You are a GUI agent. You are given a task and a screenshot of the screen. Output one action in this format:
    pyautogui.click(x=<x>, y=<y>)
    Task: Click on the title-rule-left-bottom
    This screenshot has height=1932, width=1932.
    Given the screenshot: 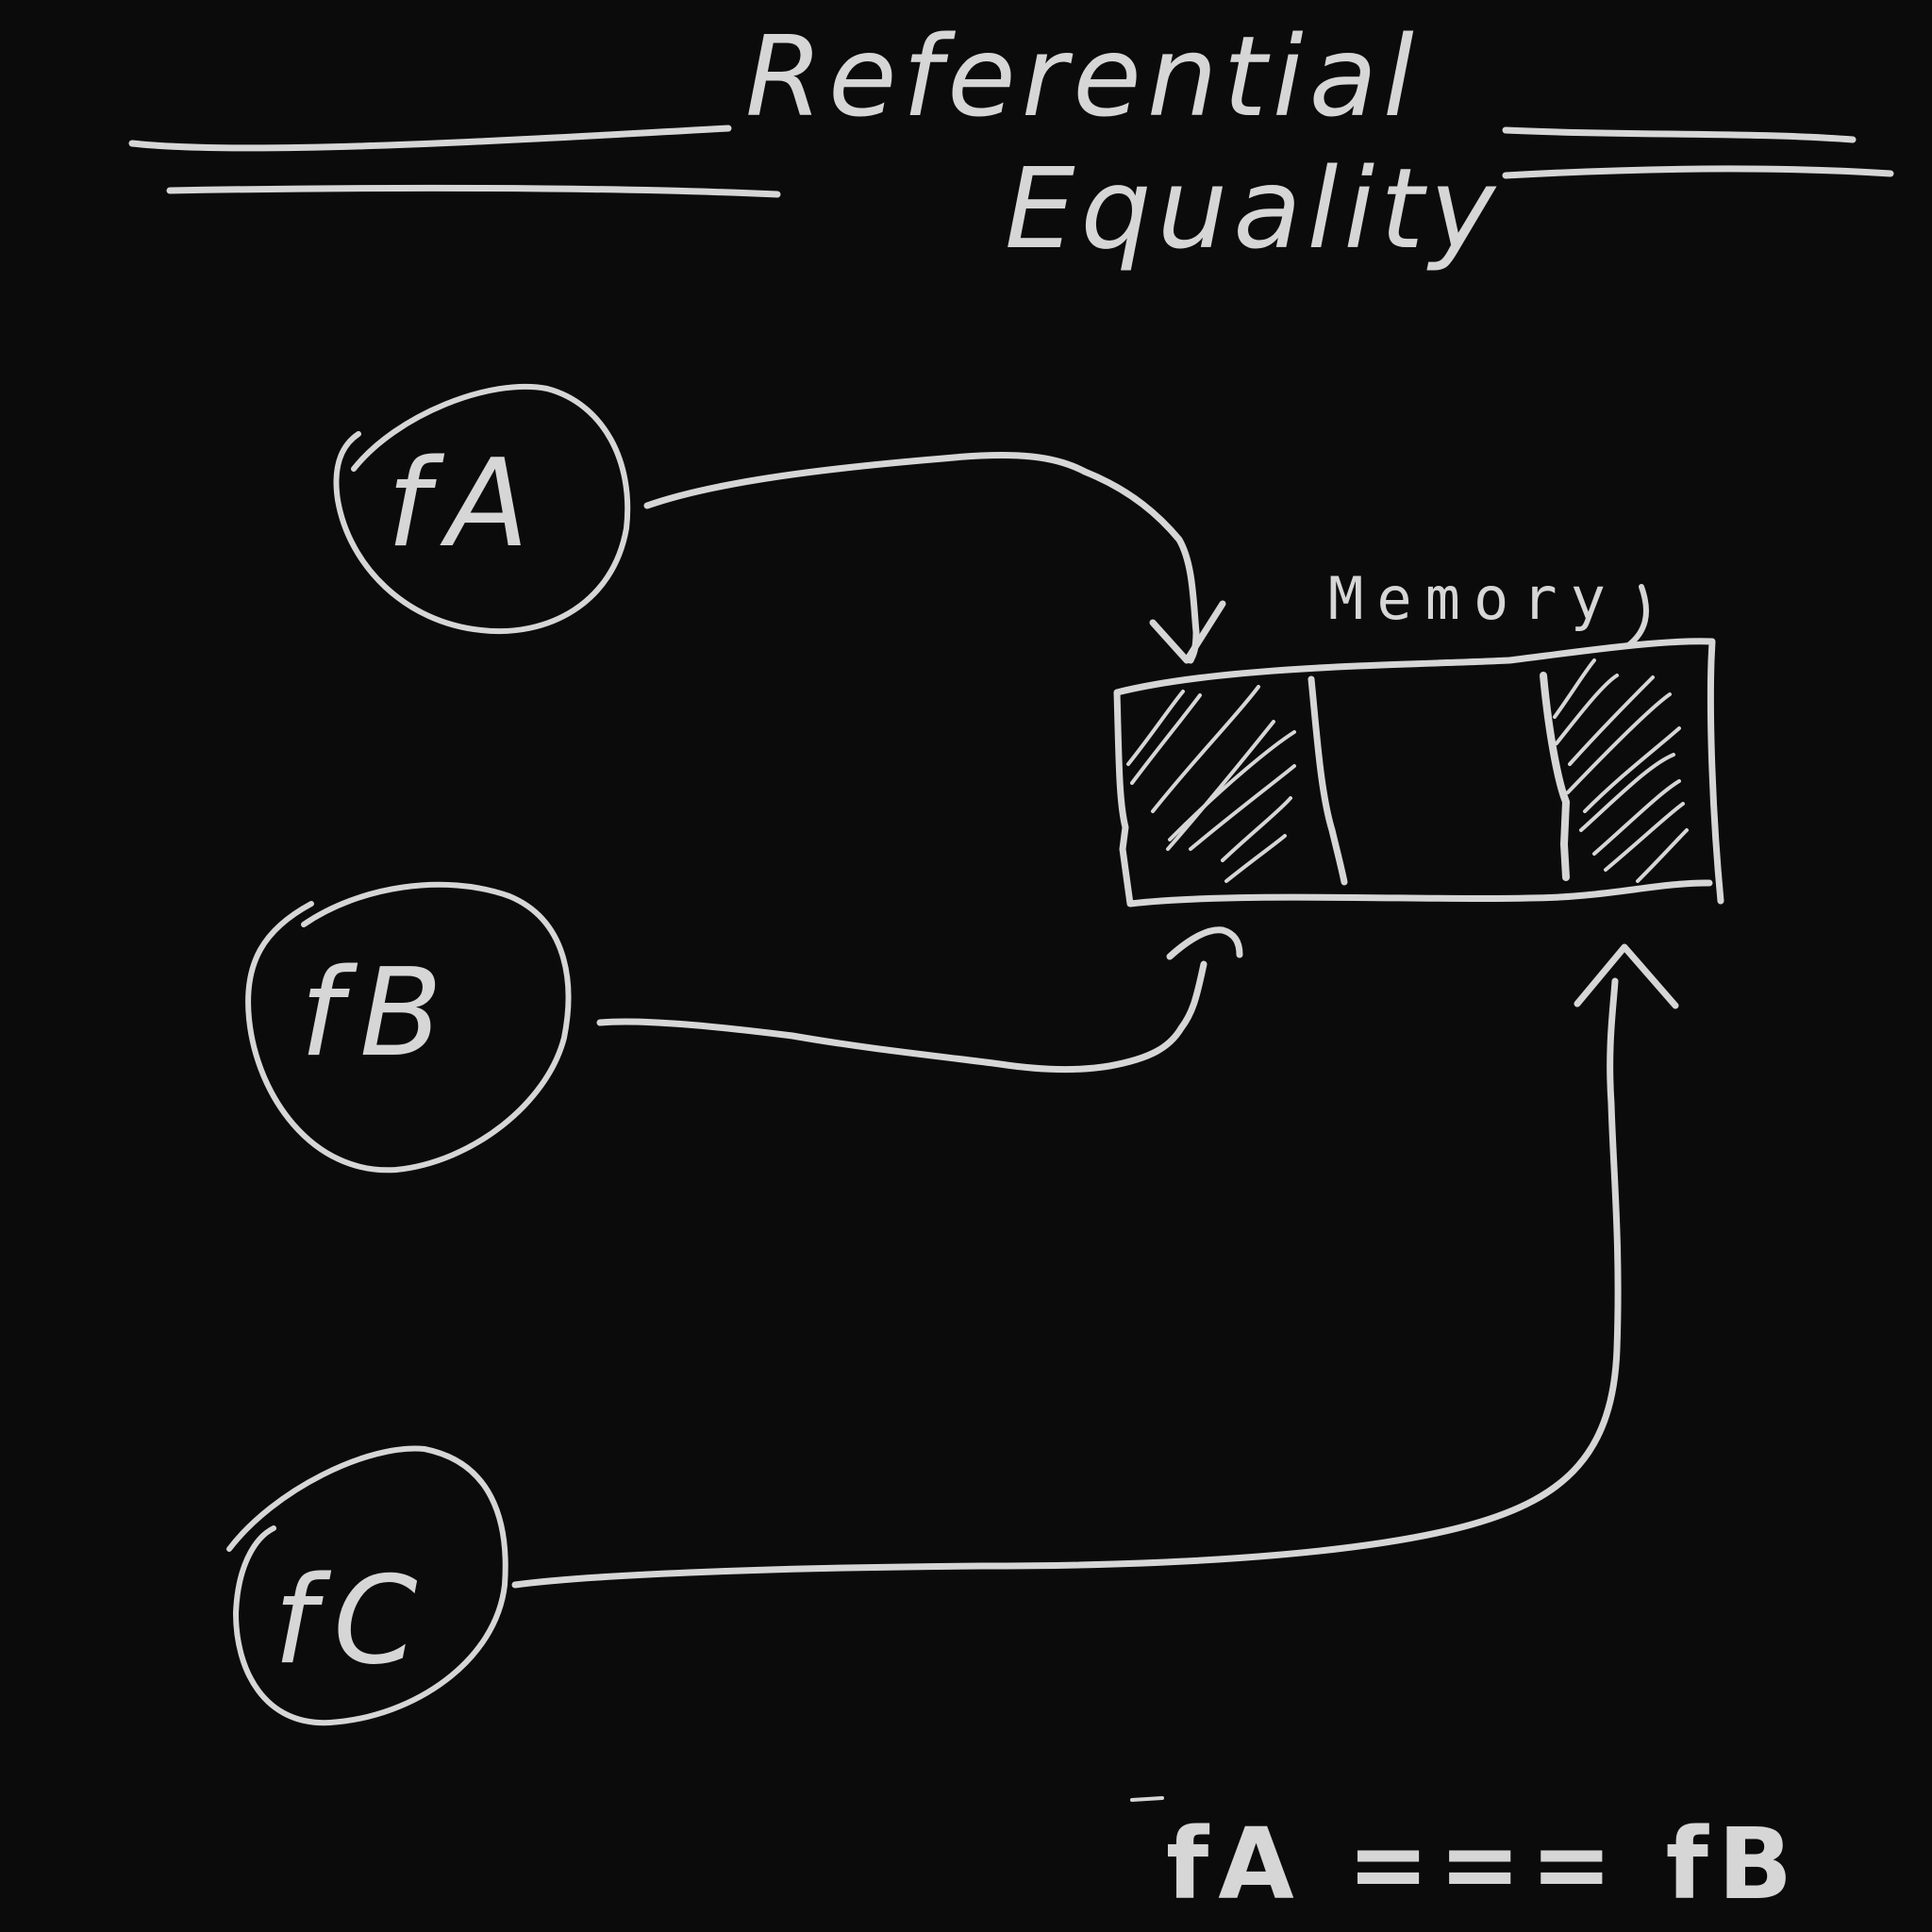 What is the action you would take?
    pyautogui.click(x=473, y=191)
    